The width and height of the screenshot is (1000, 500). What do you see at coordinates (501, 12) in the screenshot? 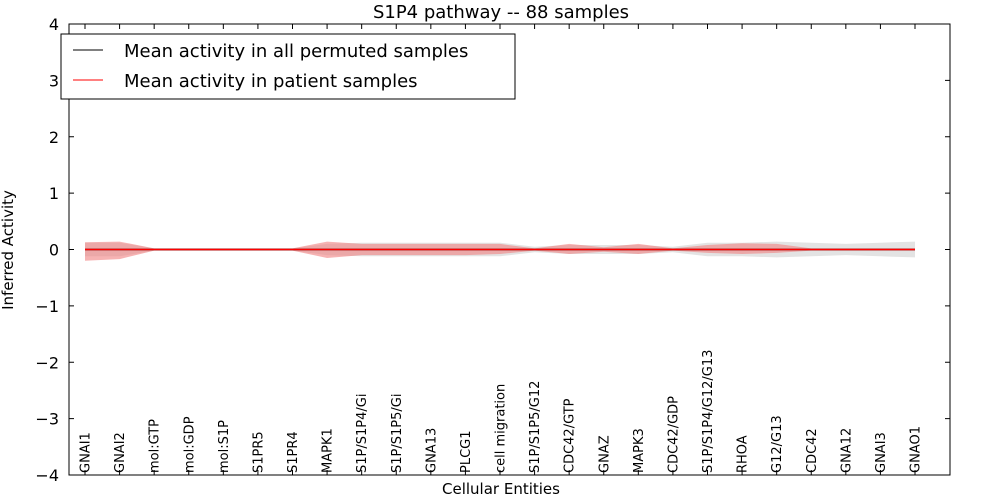
I see `chart-title: S1P4 pathway -- 88 samples` at bounding box center [501, 12].